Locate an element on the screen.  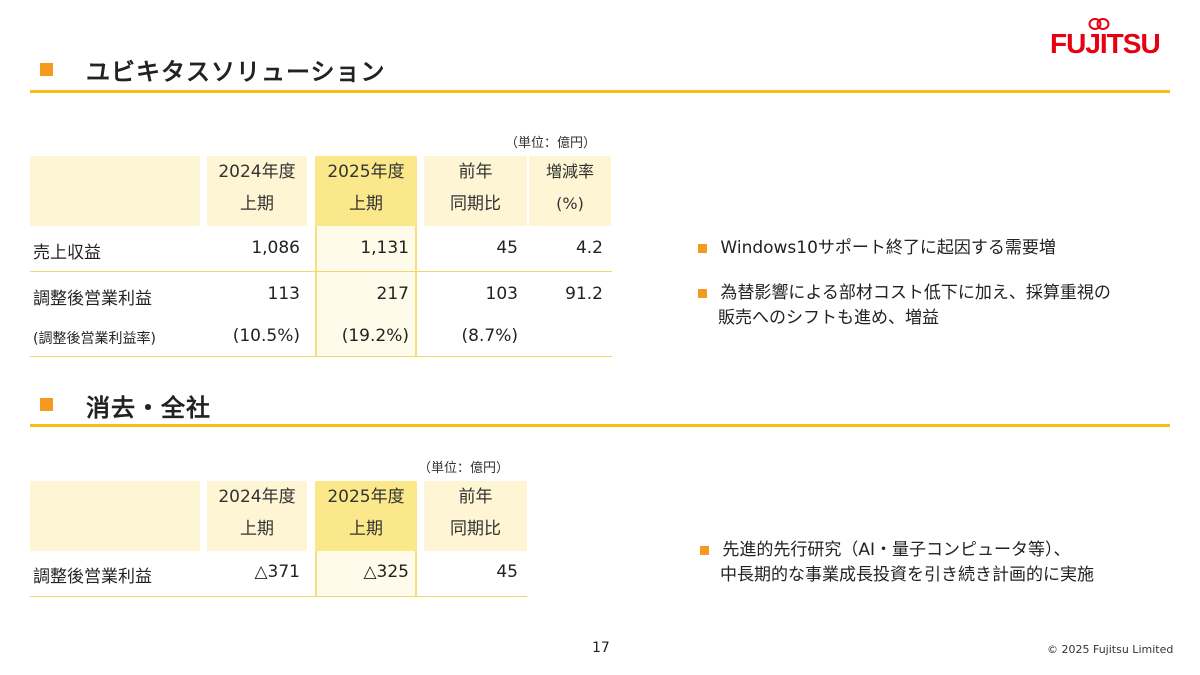
table-cell: 4.2 is located at coordinates (589, 248).